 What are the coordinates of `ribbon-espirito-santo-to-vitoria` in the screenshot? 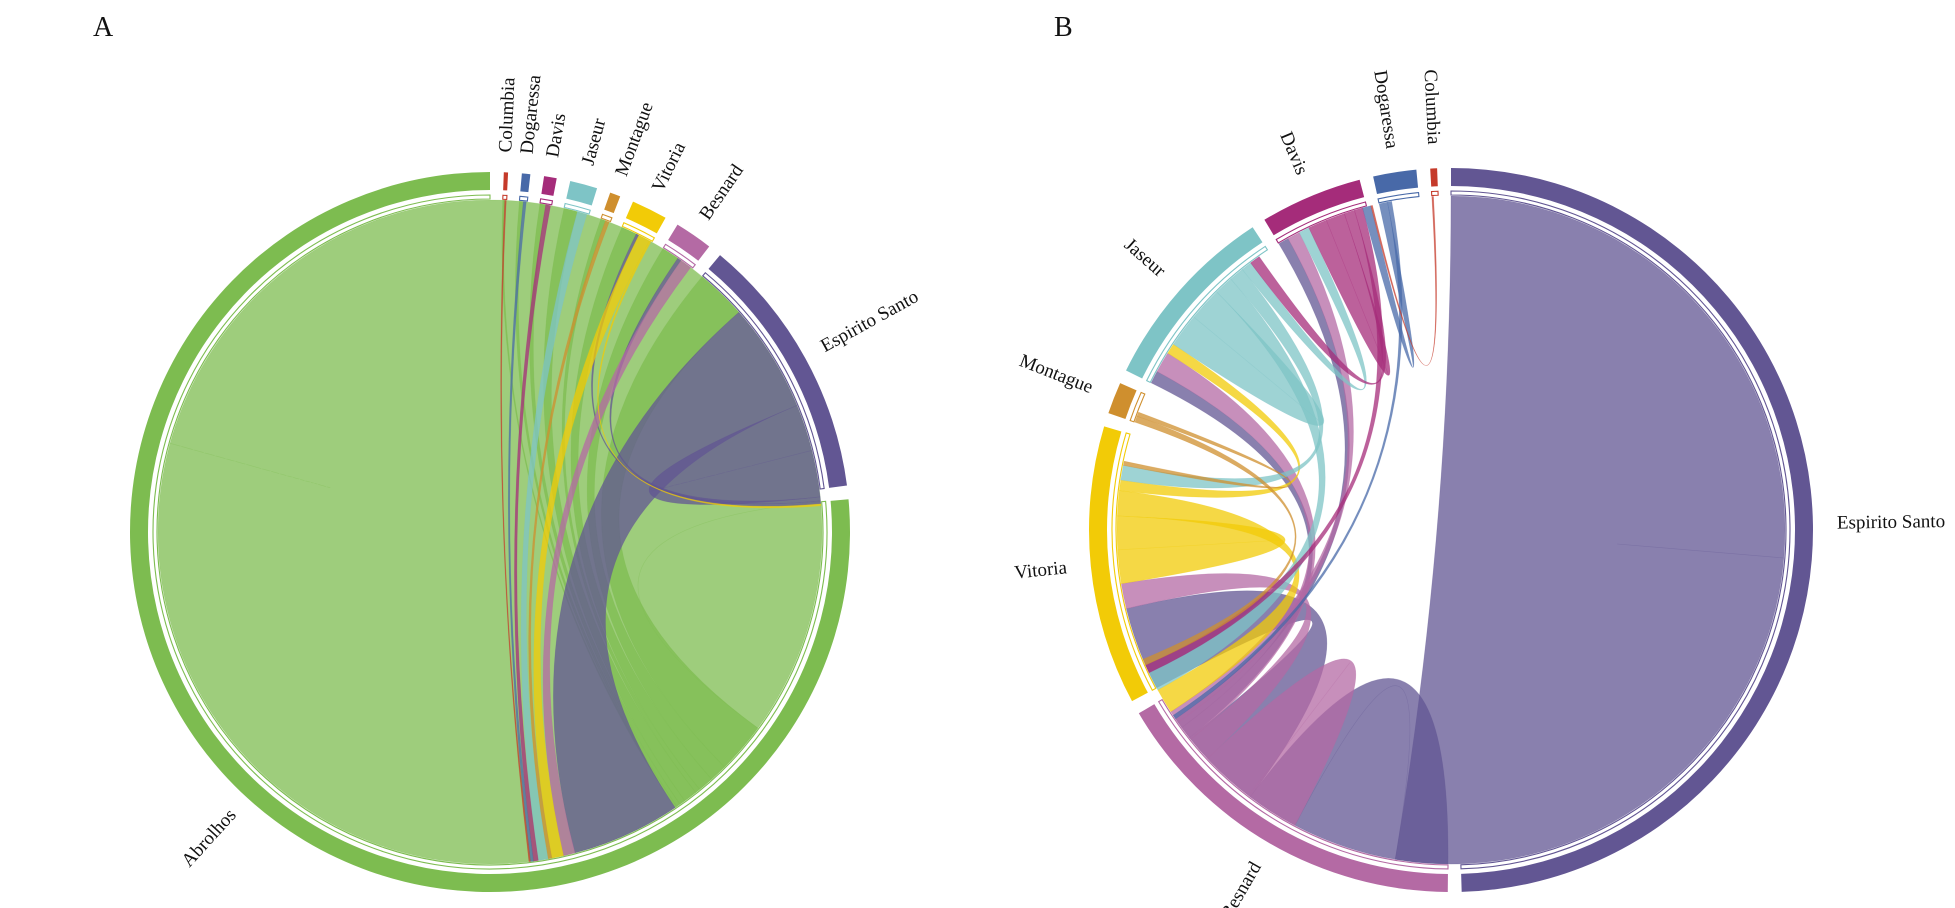 It's located at (706, 370).